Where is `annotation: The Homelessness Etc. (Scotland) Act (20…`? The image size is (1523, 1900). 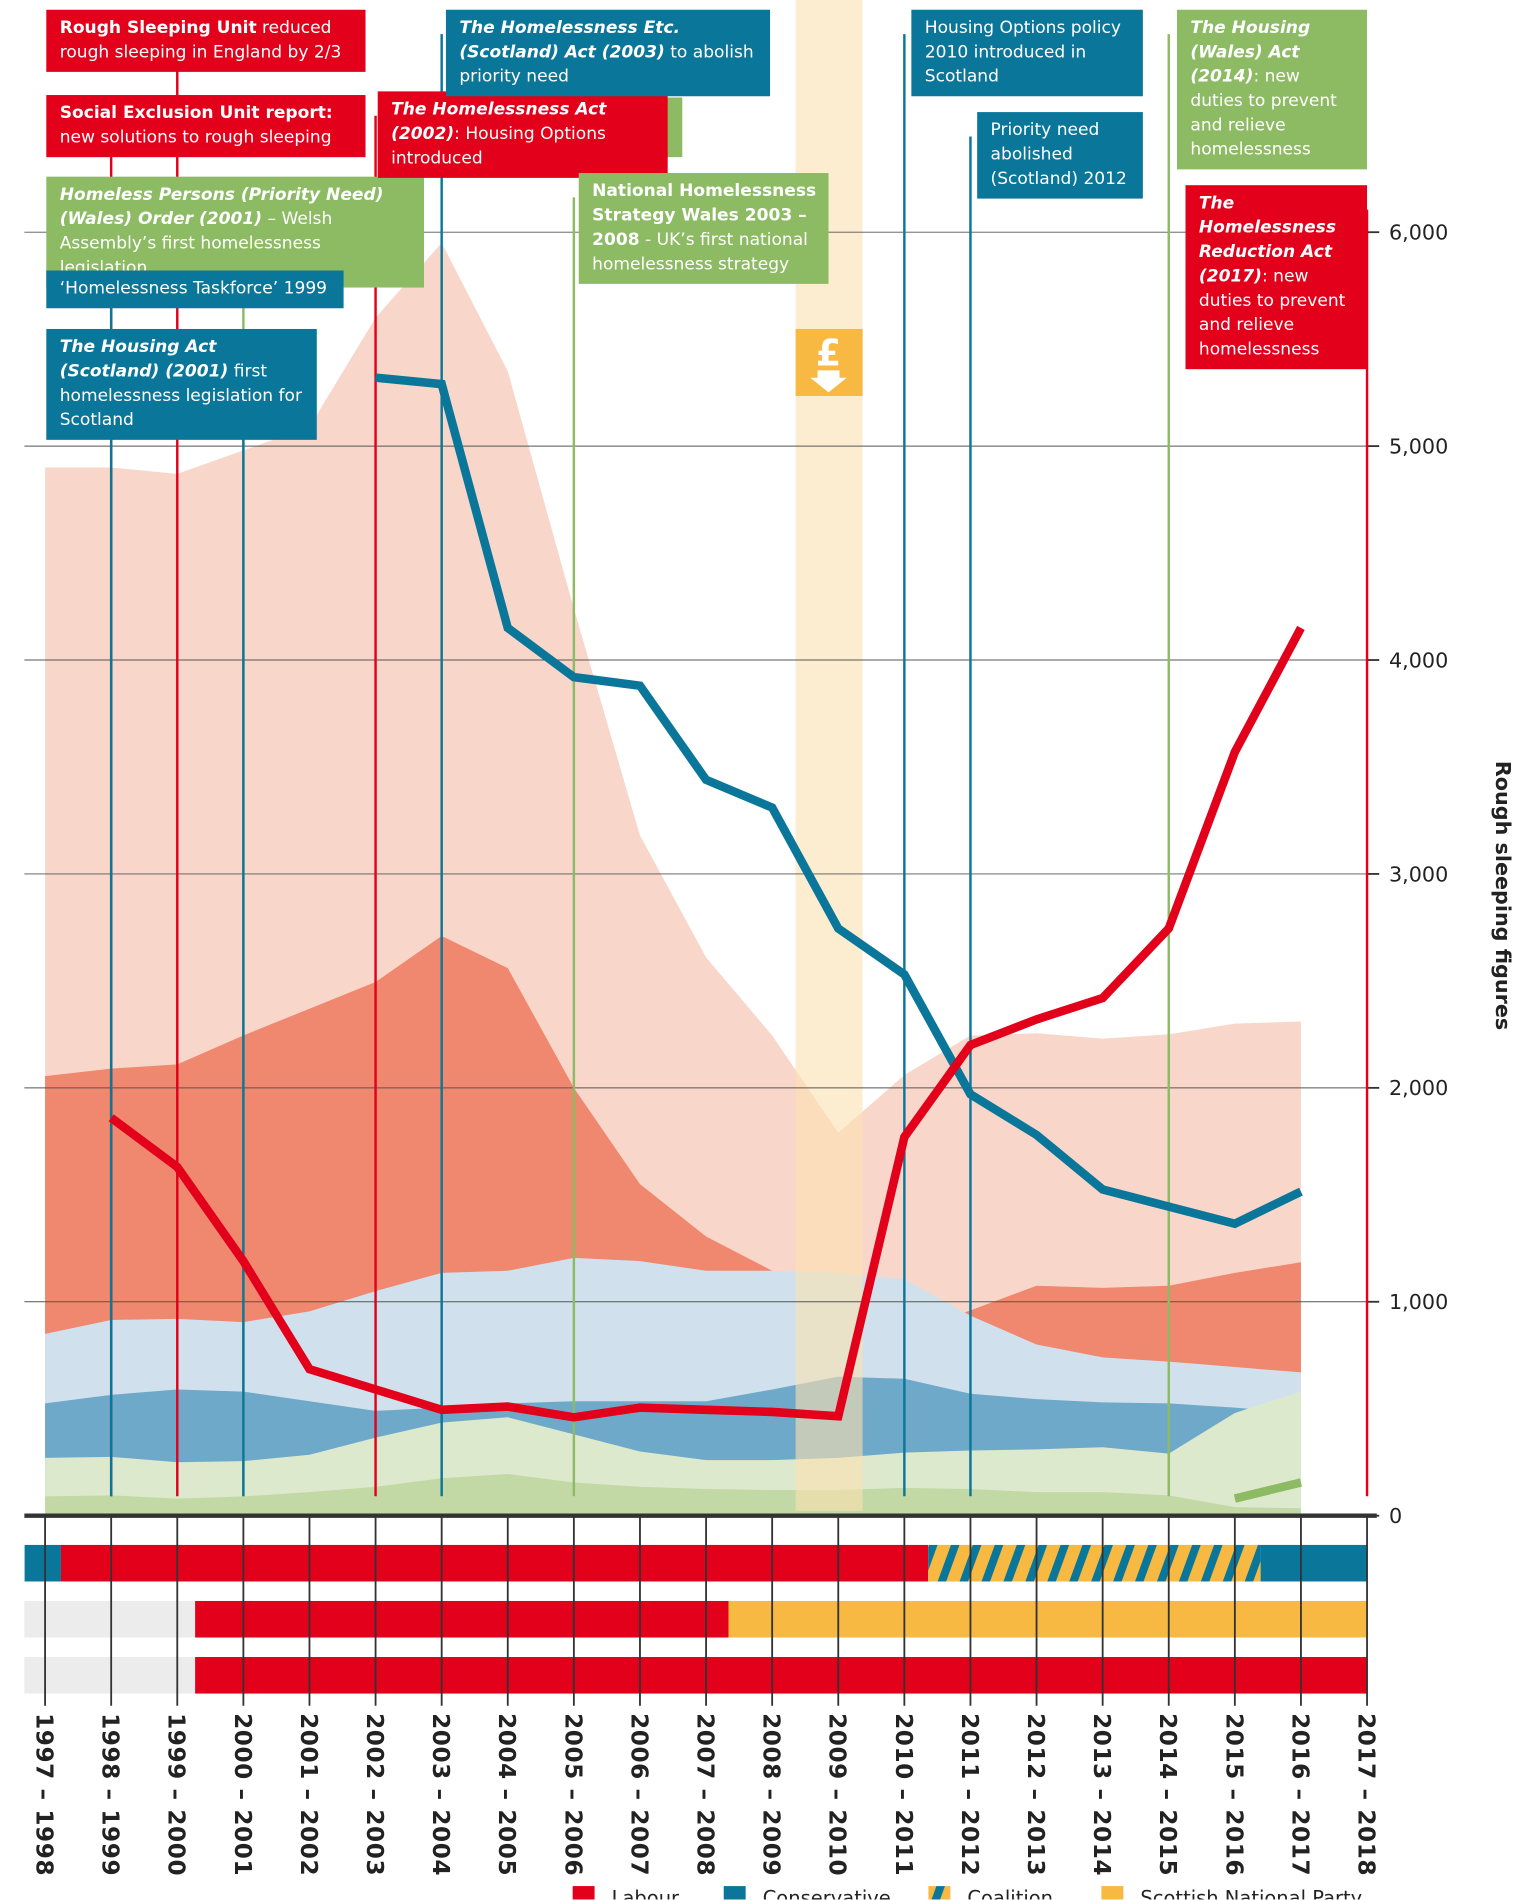
annotation: The Homelessness Etc. (Scotland) Act (20… is located at coordinates (608, 53).